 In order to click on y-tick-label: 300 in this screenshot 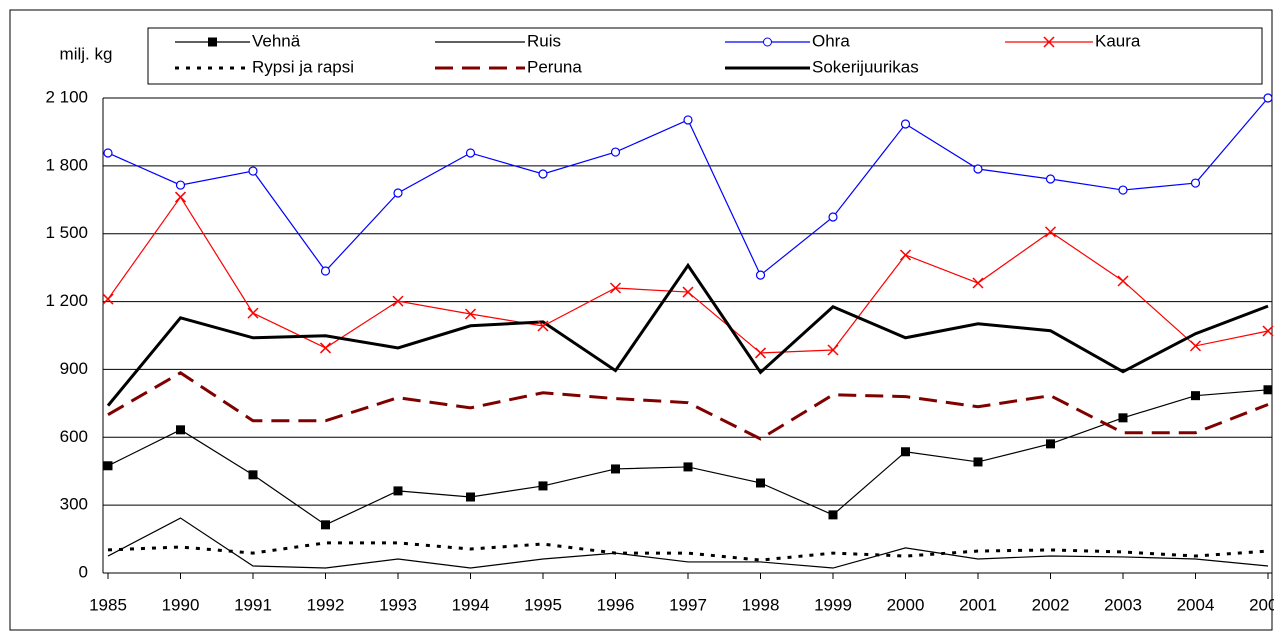, I will do `click(74, 504)`.